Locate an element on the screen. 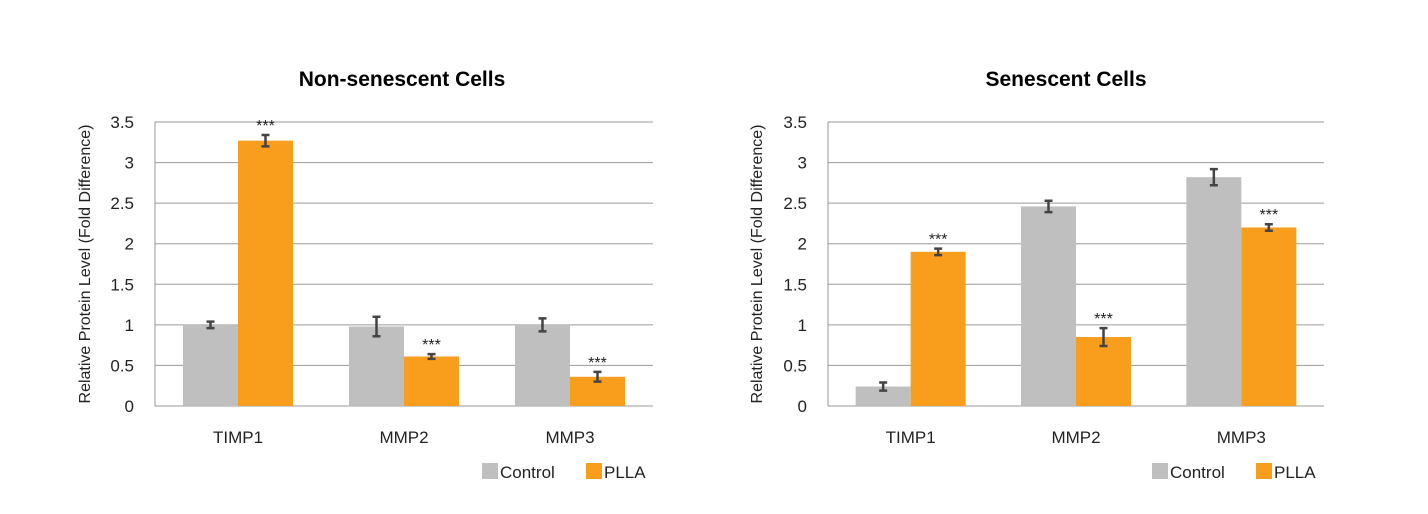 This screenshot has width=1428, height=514. chart-title: Senescent Cells is located at coordinates (1065, 79).